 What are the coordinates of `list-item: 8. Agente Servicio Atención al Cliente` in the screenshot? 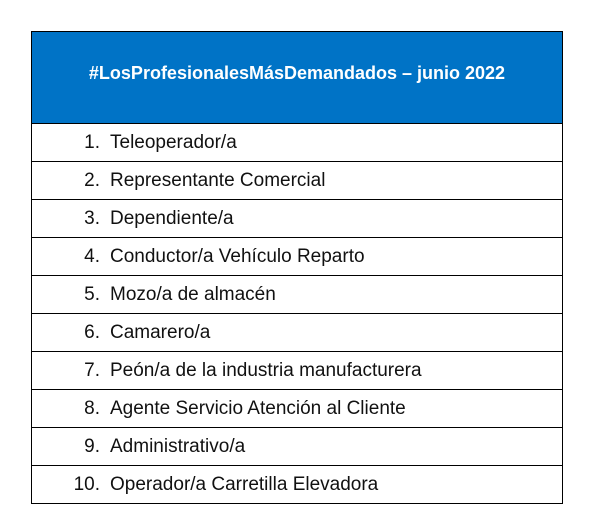 It's located at (297, 409).